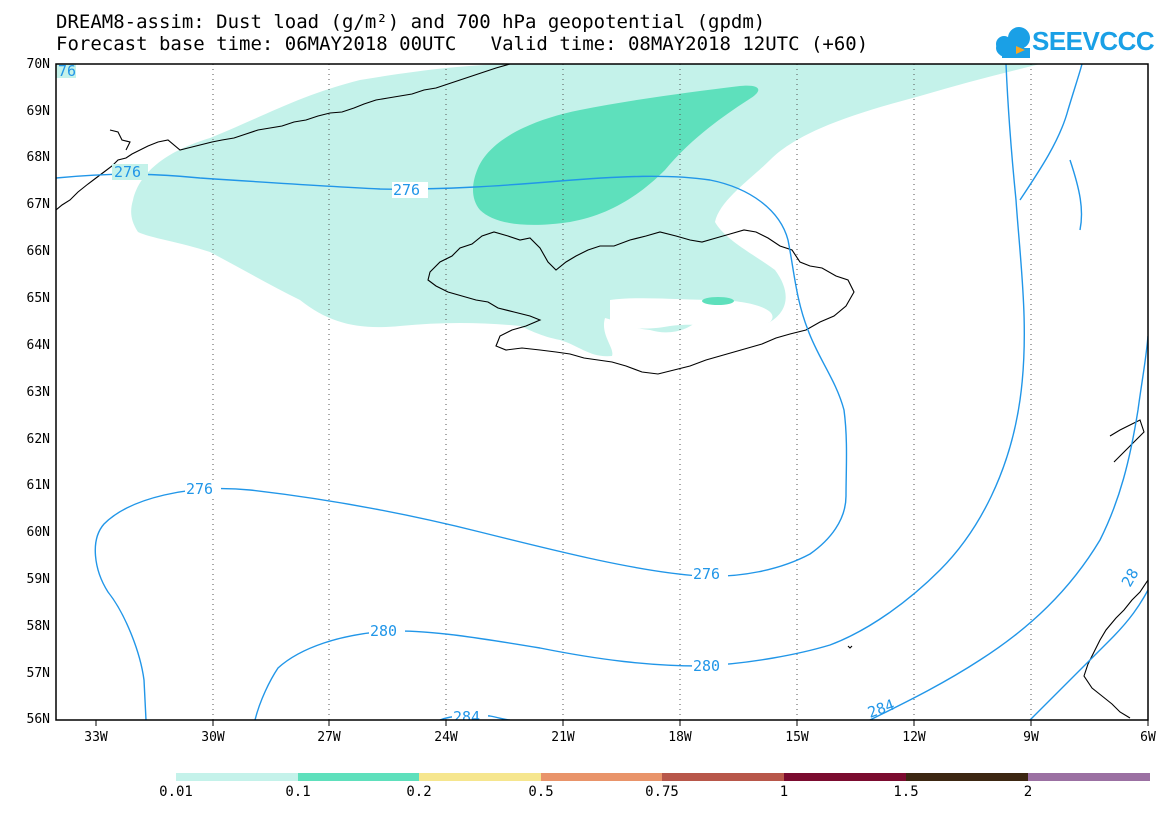  I want to click on colorbar, so click(663, 777).